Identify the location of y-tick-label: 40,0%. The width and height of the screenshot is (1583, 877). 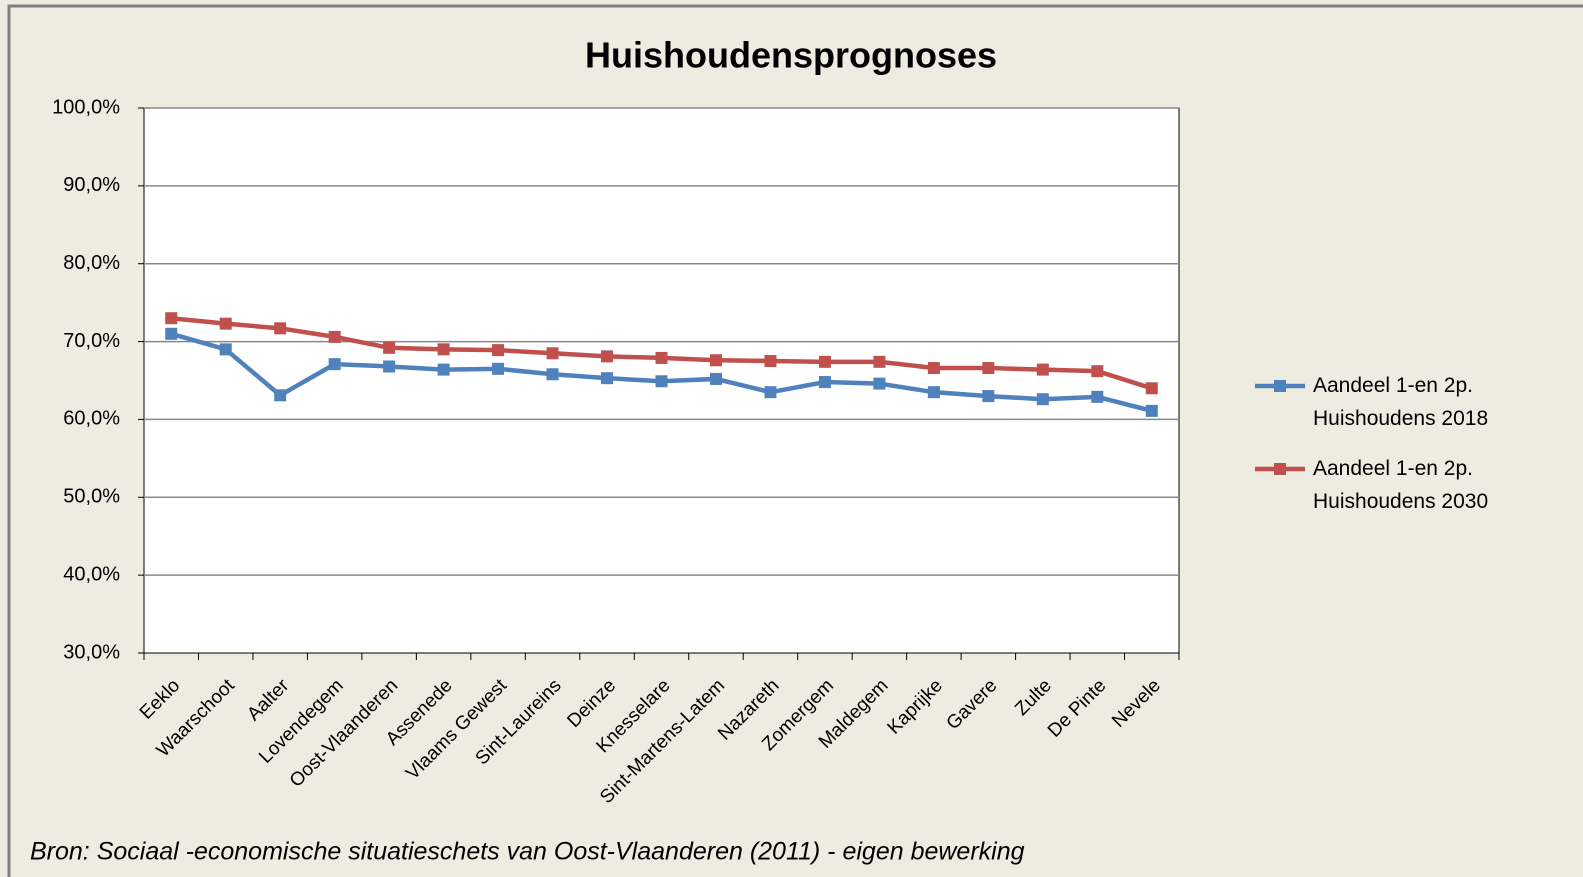
(91, 574).